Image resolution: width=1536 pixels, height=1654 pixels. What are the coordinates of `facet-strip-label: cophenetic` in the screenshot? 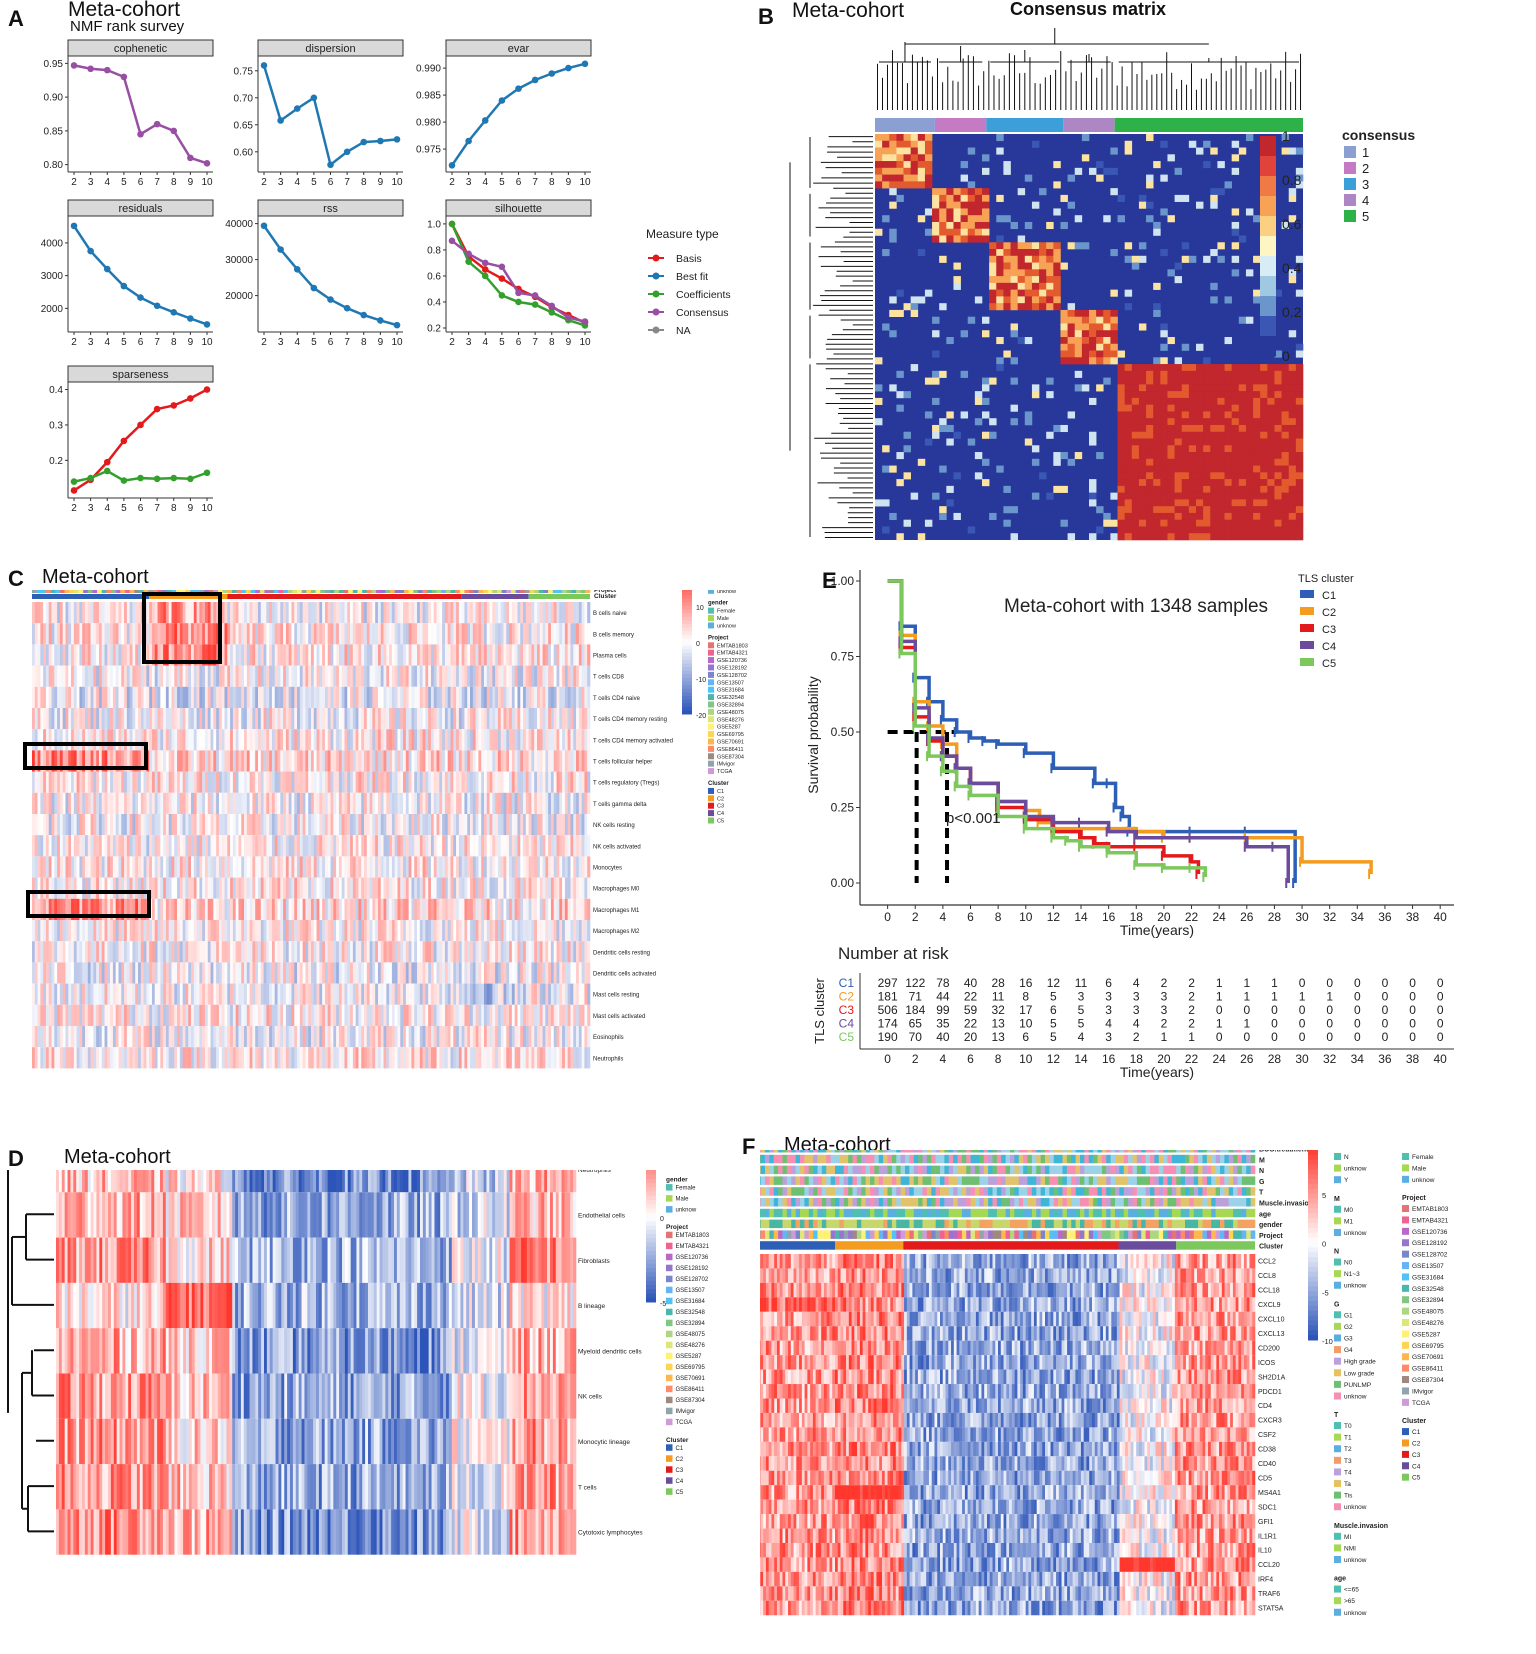 It's located at (141, 49).